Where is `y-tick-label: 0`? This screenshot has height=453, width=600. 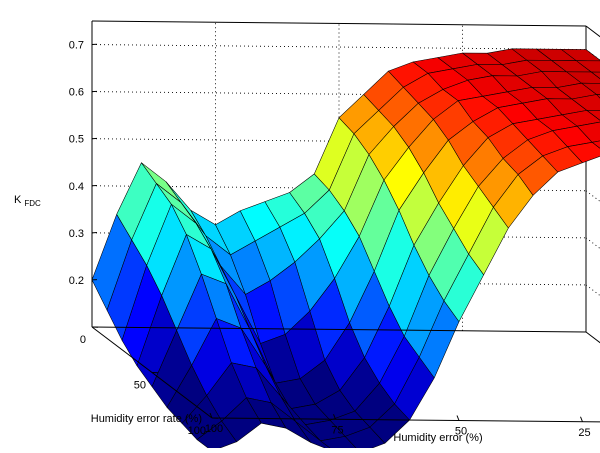 y-tick-label: 0 is located at coordinates (83, 340).